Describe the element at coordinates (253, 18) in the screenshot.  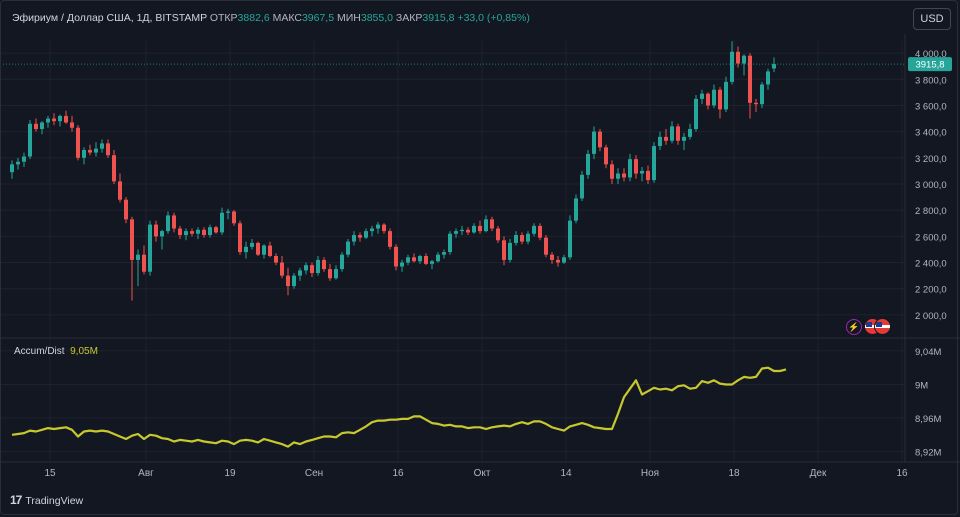
I see `open-value: 3882,6` at that location.